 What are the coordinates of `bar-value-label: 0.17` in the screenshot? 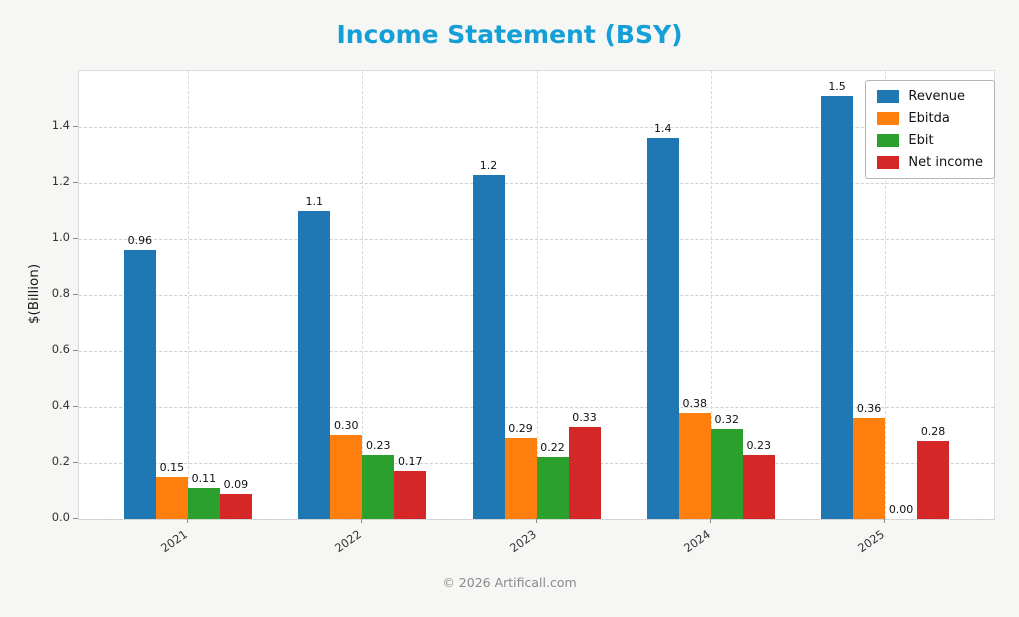 It's located at (410, 462).